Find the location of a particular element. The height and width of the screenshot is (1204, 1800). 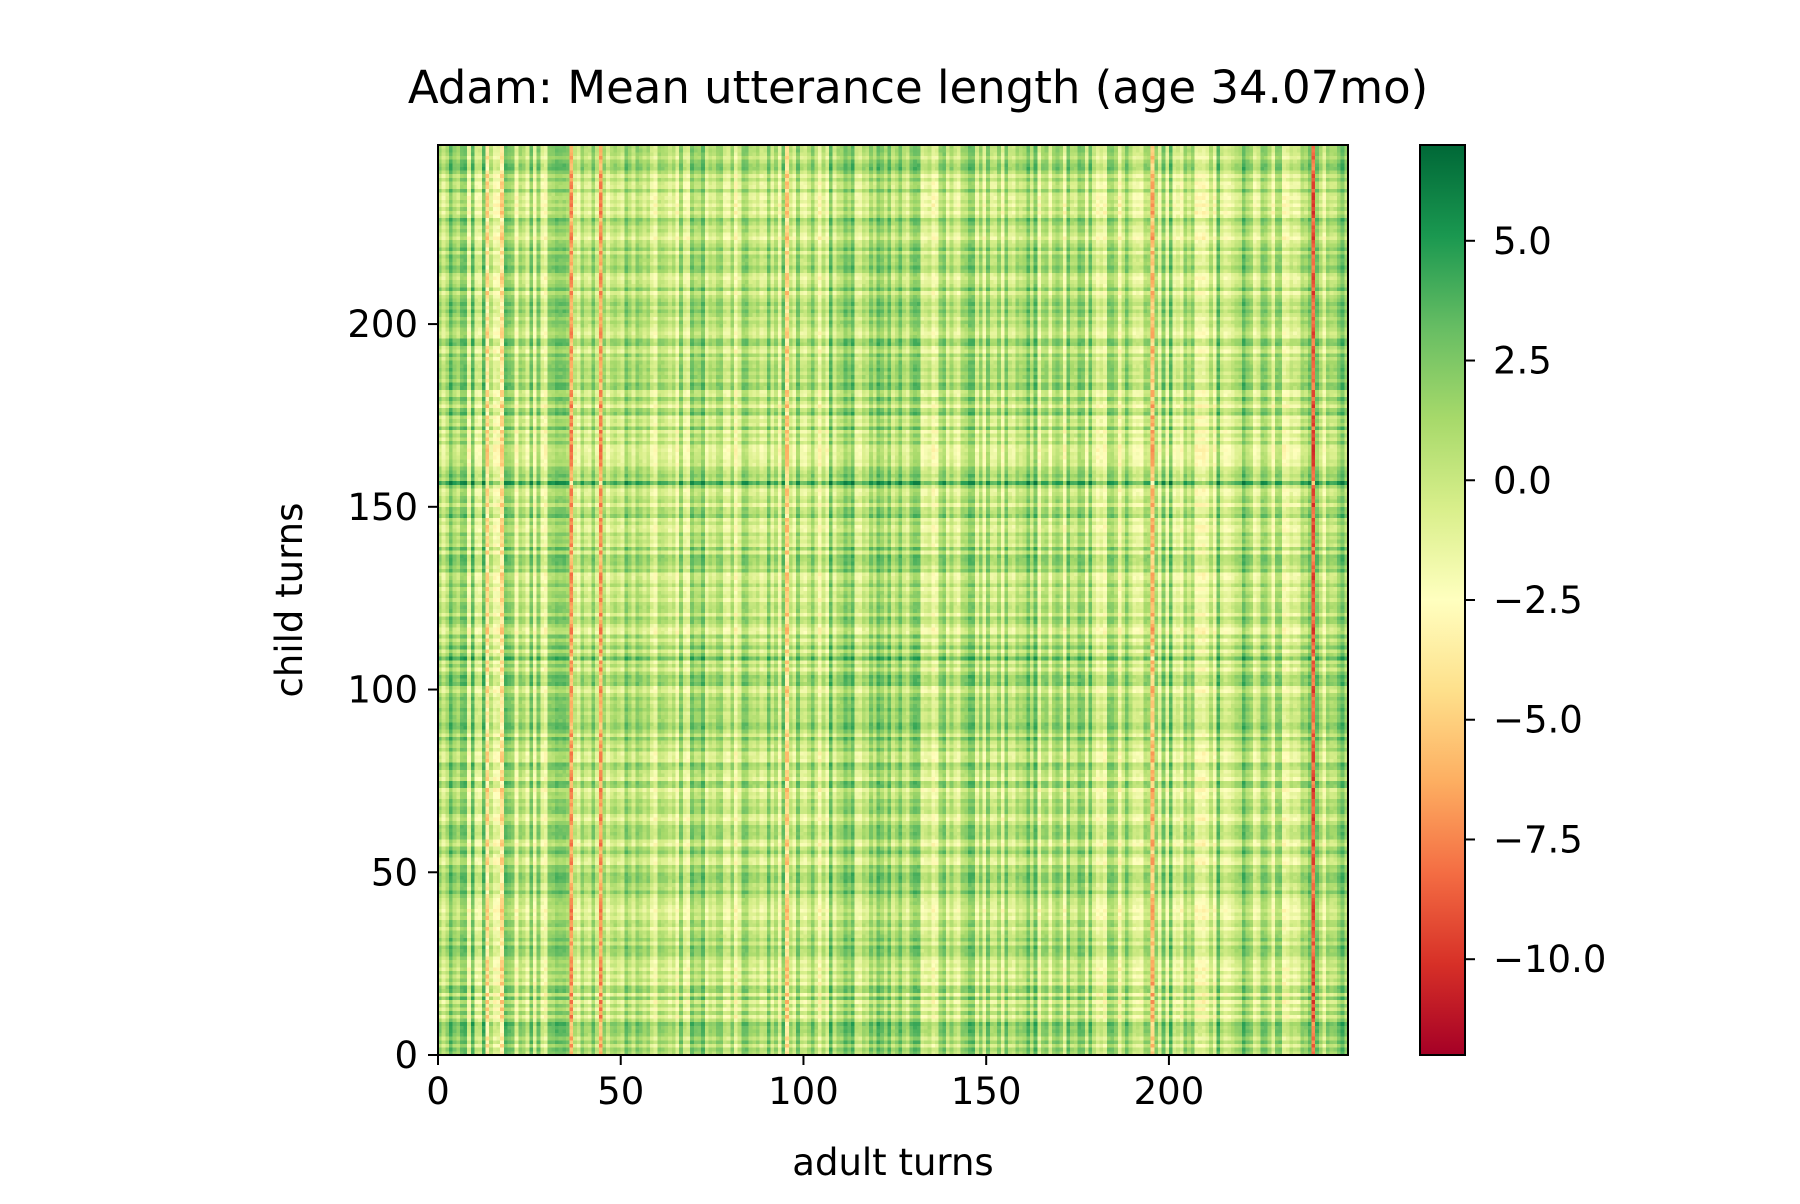

x-axis: 0 50 100 150 200 is located at coordinates (815, 1084).